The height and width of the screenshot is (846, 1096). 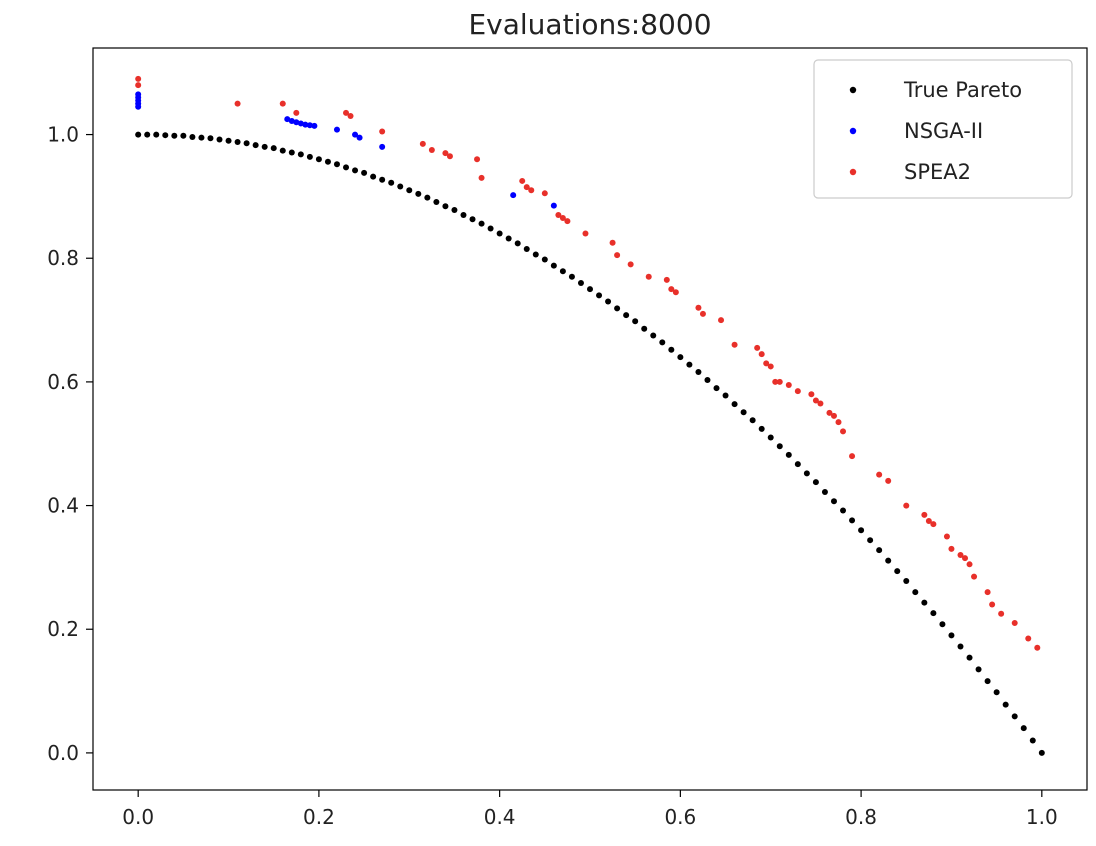 I want to click on legend-label-true-pareto: True Pareto, so click(x=962, y=90).